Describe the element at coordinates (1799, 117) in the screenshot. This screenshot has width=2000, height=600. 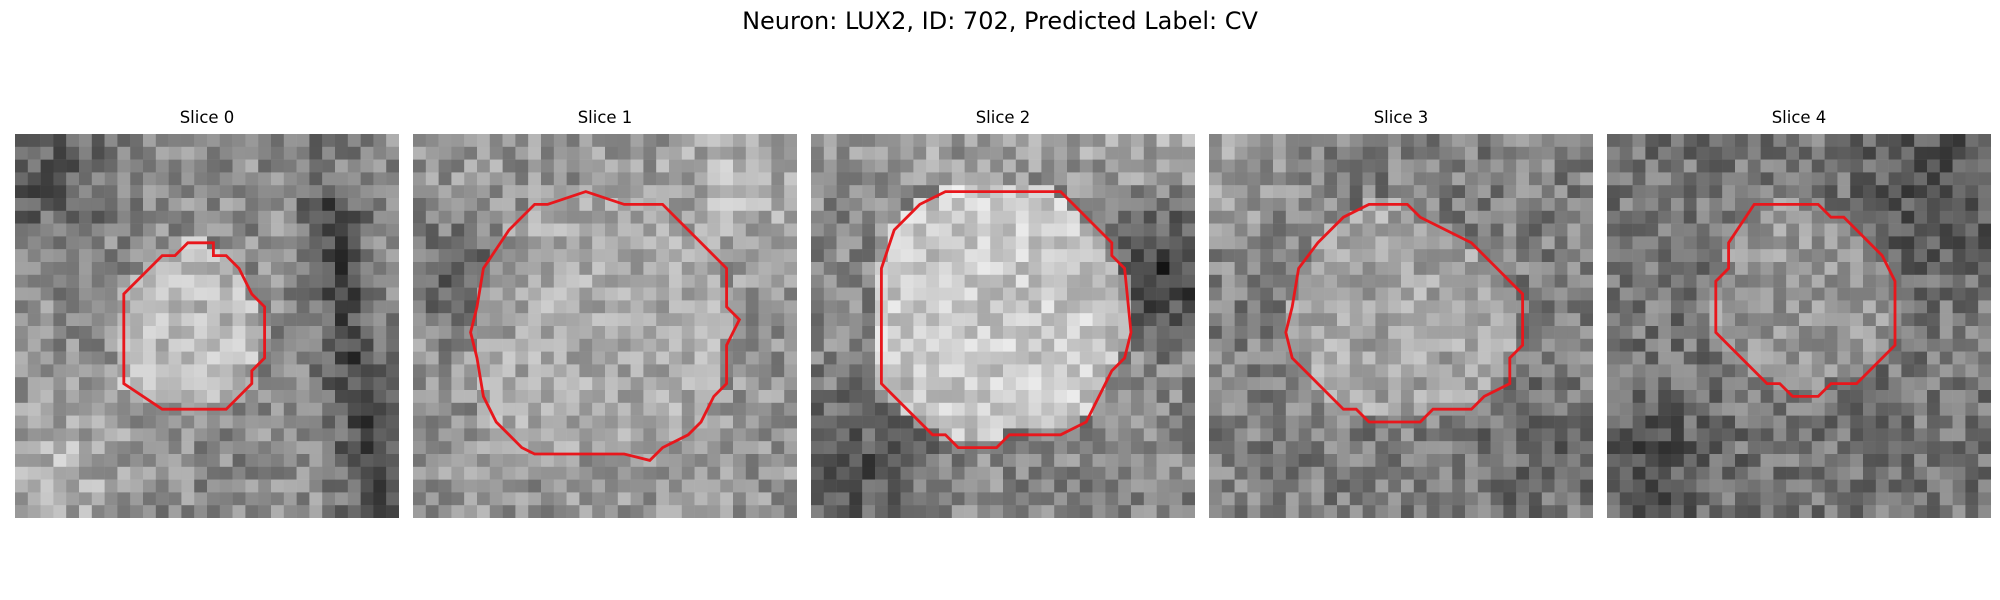
I see `slice-title-4: Slice 4` at that location.